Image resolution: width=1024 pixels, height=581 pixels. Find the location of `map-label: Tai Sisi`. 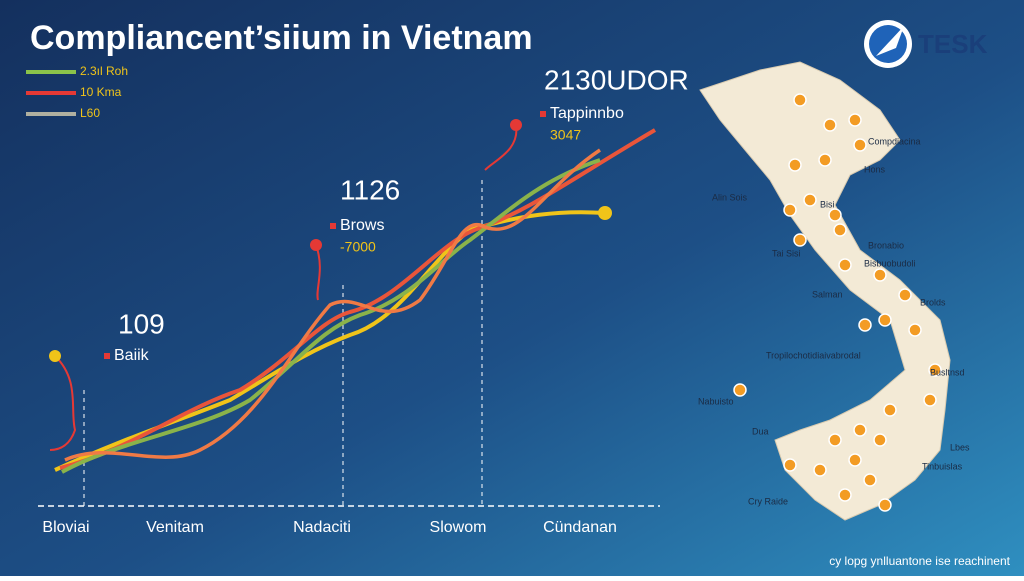

map-label: Tai Sisi is located at coordinates (786, 253).